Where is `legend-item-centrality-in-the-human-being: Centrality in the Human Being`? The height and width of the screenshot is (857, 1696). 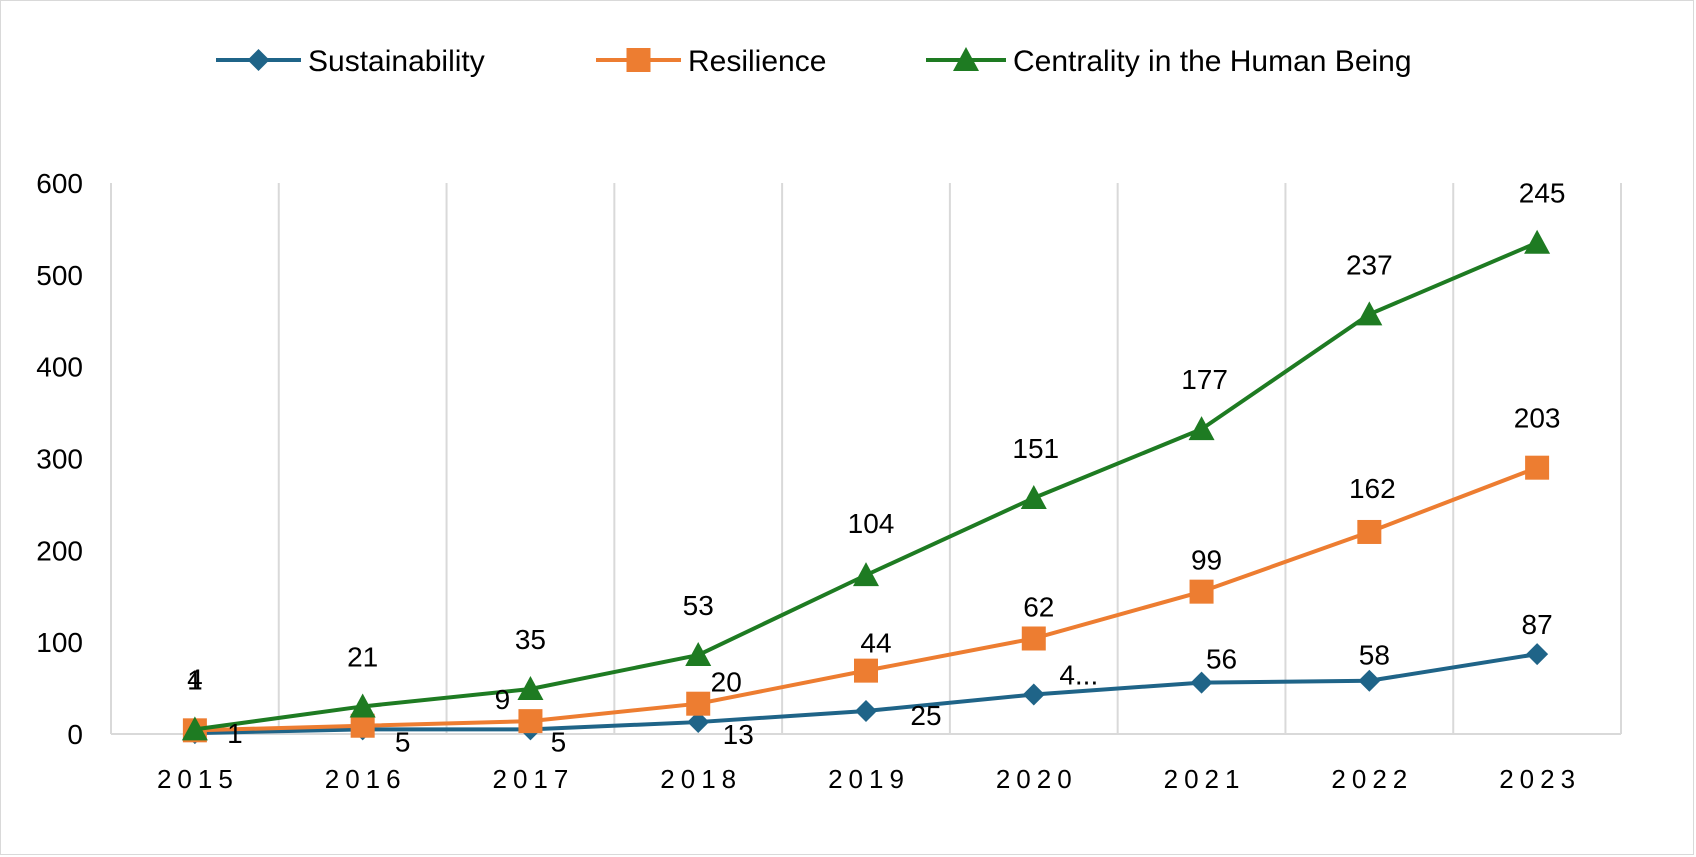 legend-item-centrality-in-the-human-being: Centrality in the Human Being is located at coordinates (1169, 61).